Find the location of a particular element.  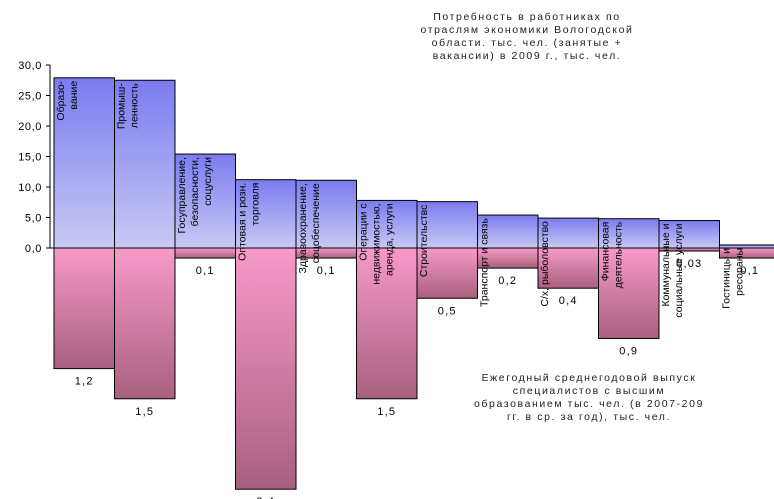

category-label: социальные услуги is located at coordinates (679, 270).